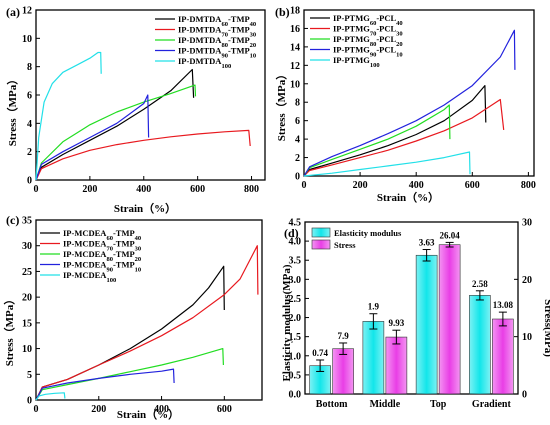 The height and width of the screenshot is (425, 550). I want to click on panel-a-y-tick-label: 8, so click(29, 67).